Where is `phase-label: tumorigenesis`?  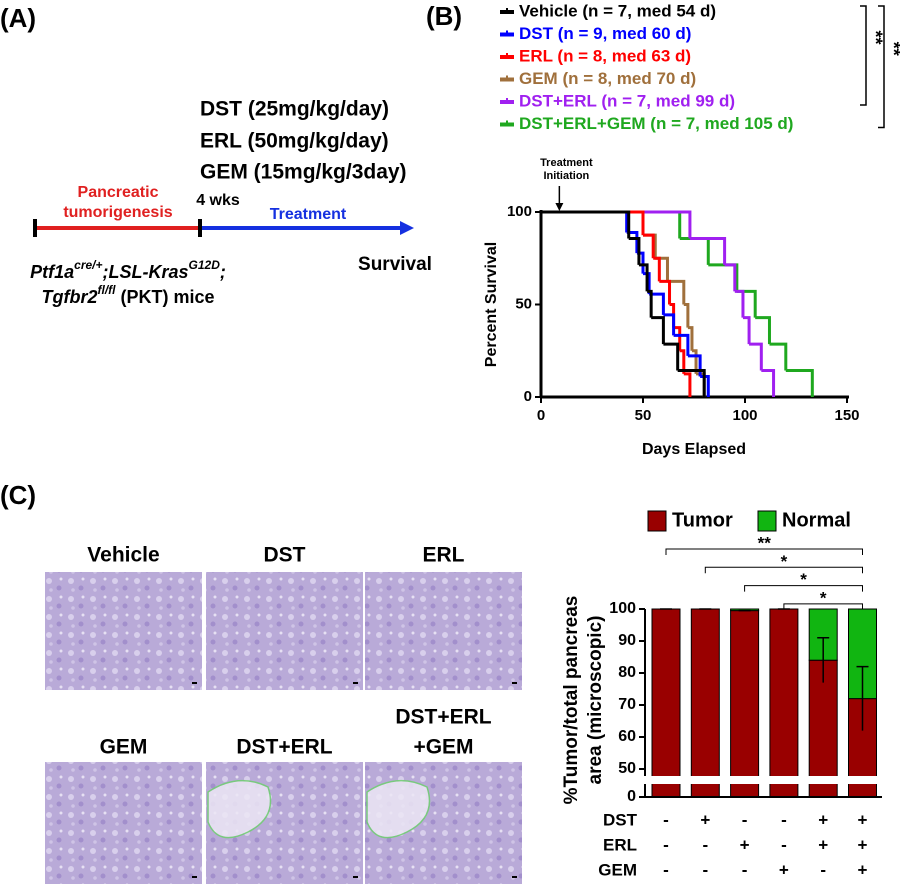 phase-label: tumorigenesis is located at coordinates (117, 212).